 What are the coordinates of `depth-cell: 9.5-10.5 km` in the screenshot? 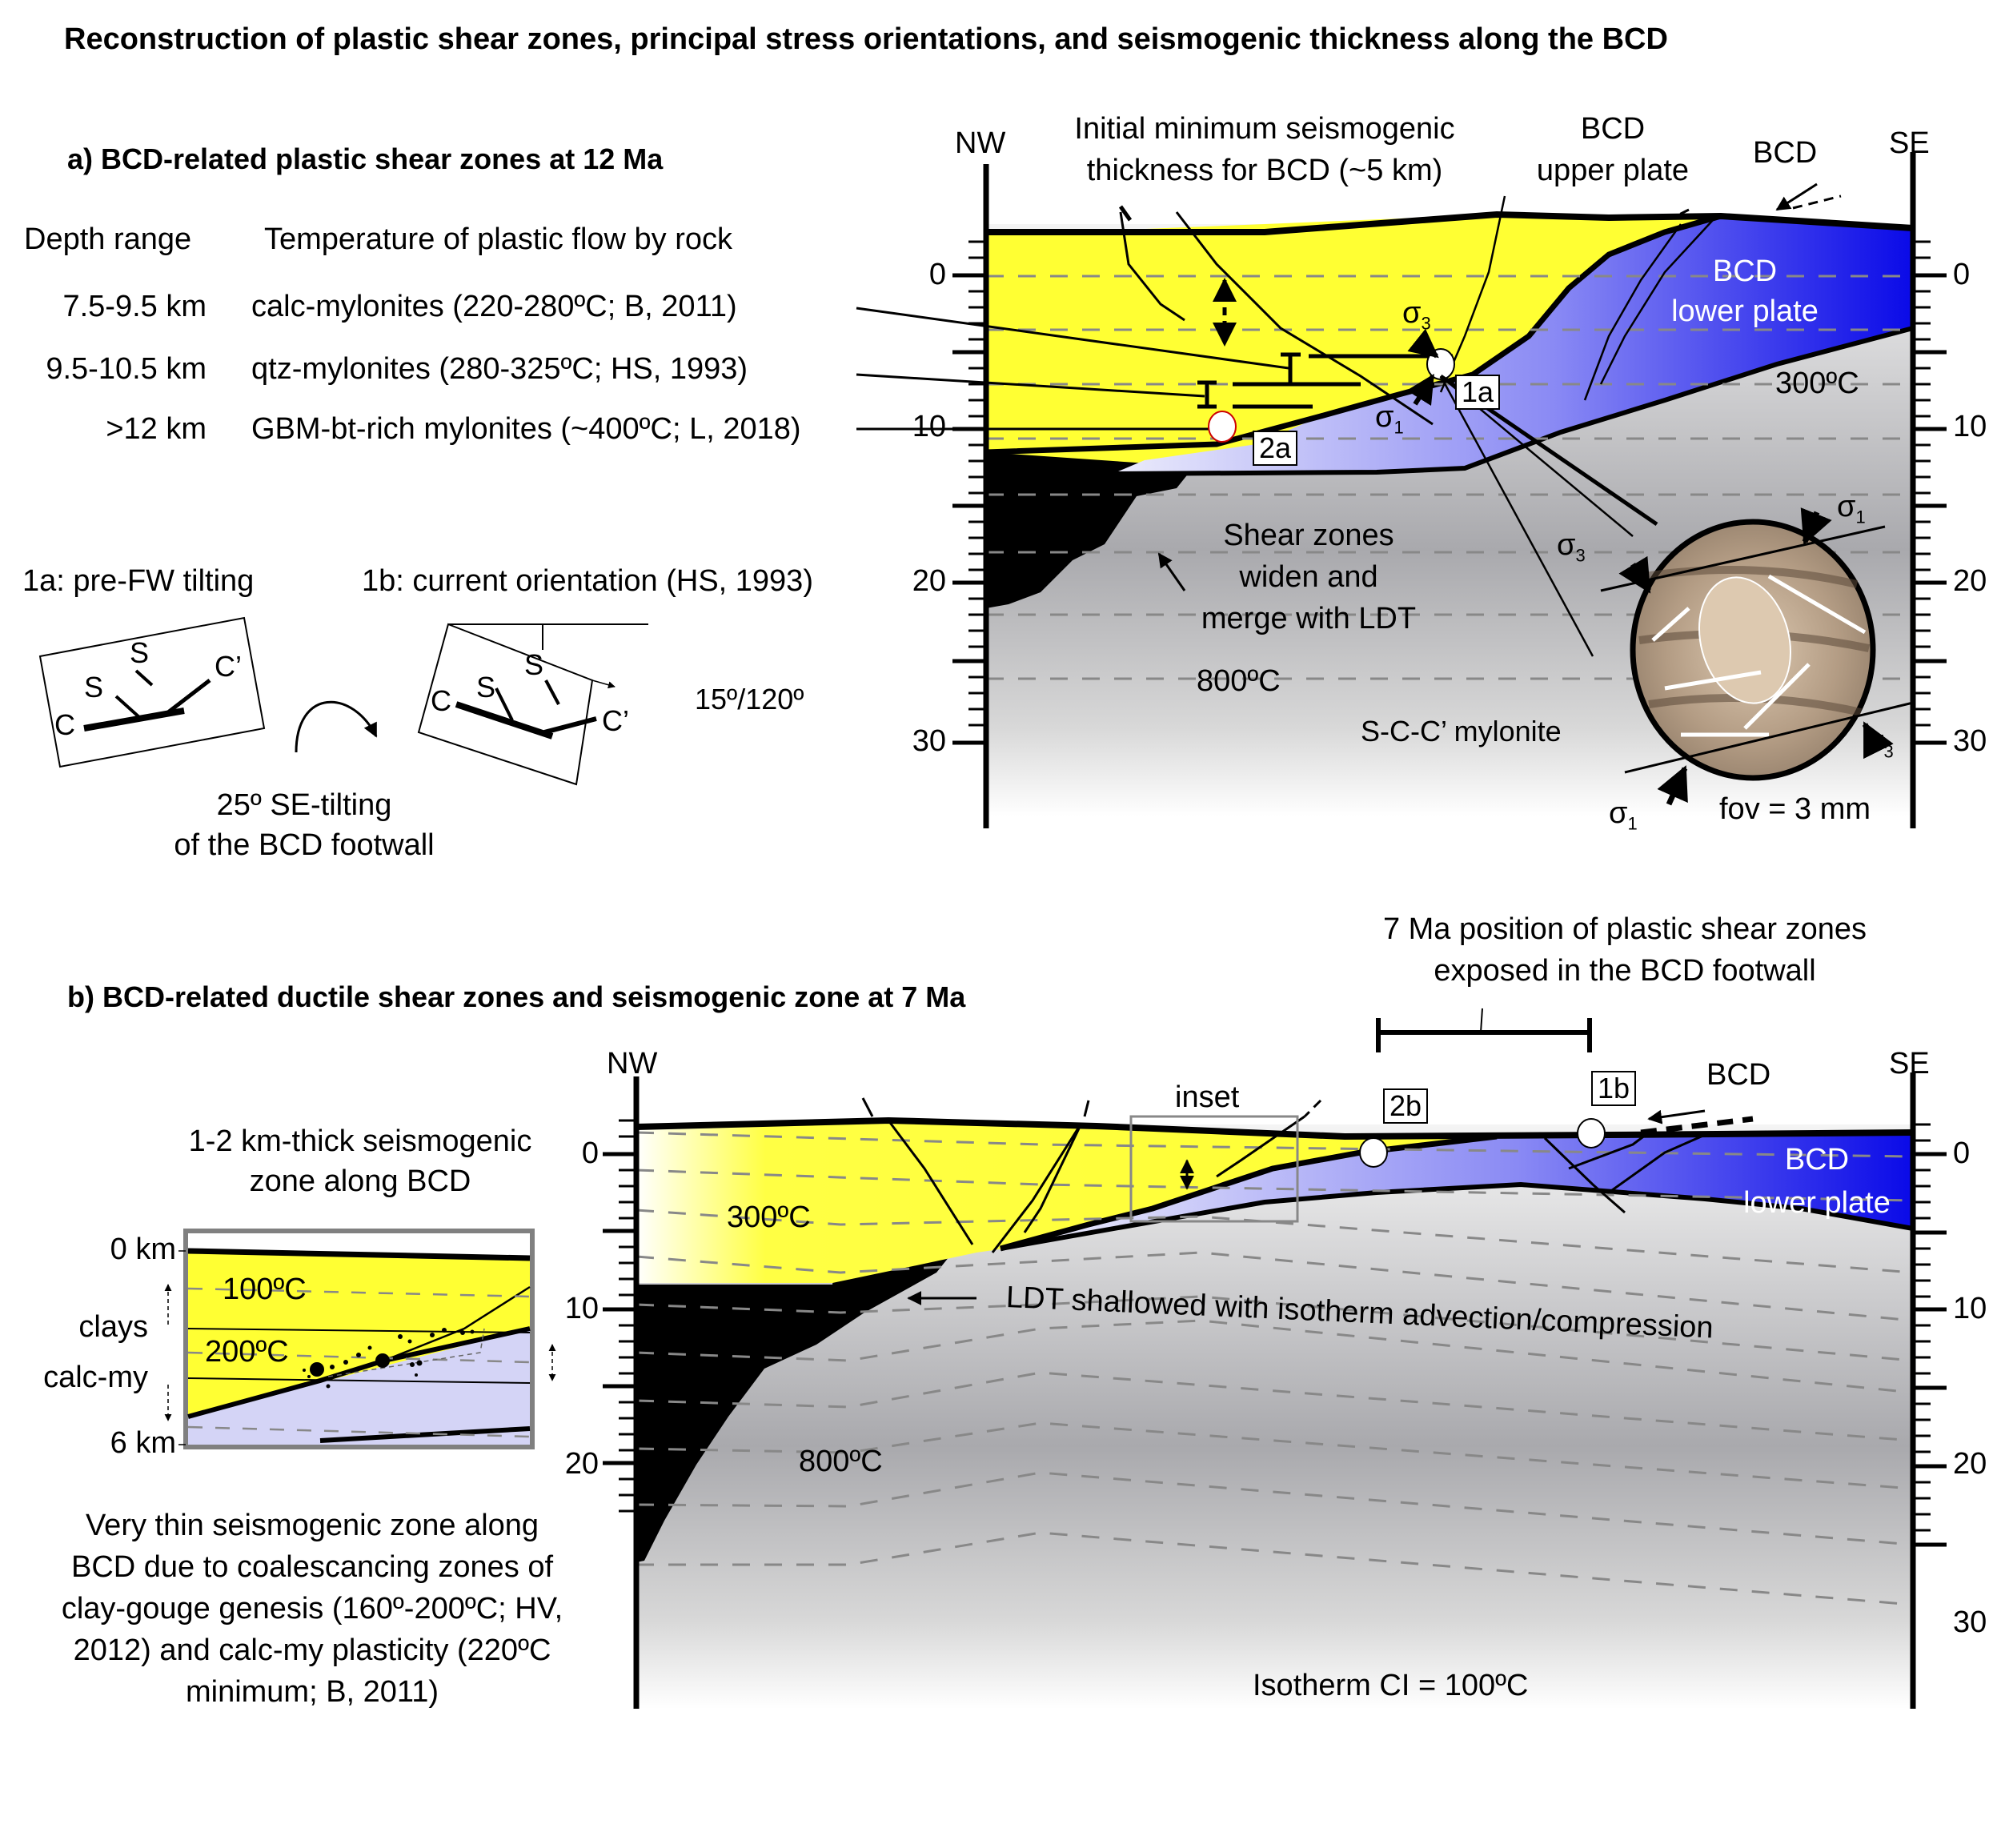 It's located at (126, 369).